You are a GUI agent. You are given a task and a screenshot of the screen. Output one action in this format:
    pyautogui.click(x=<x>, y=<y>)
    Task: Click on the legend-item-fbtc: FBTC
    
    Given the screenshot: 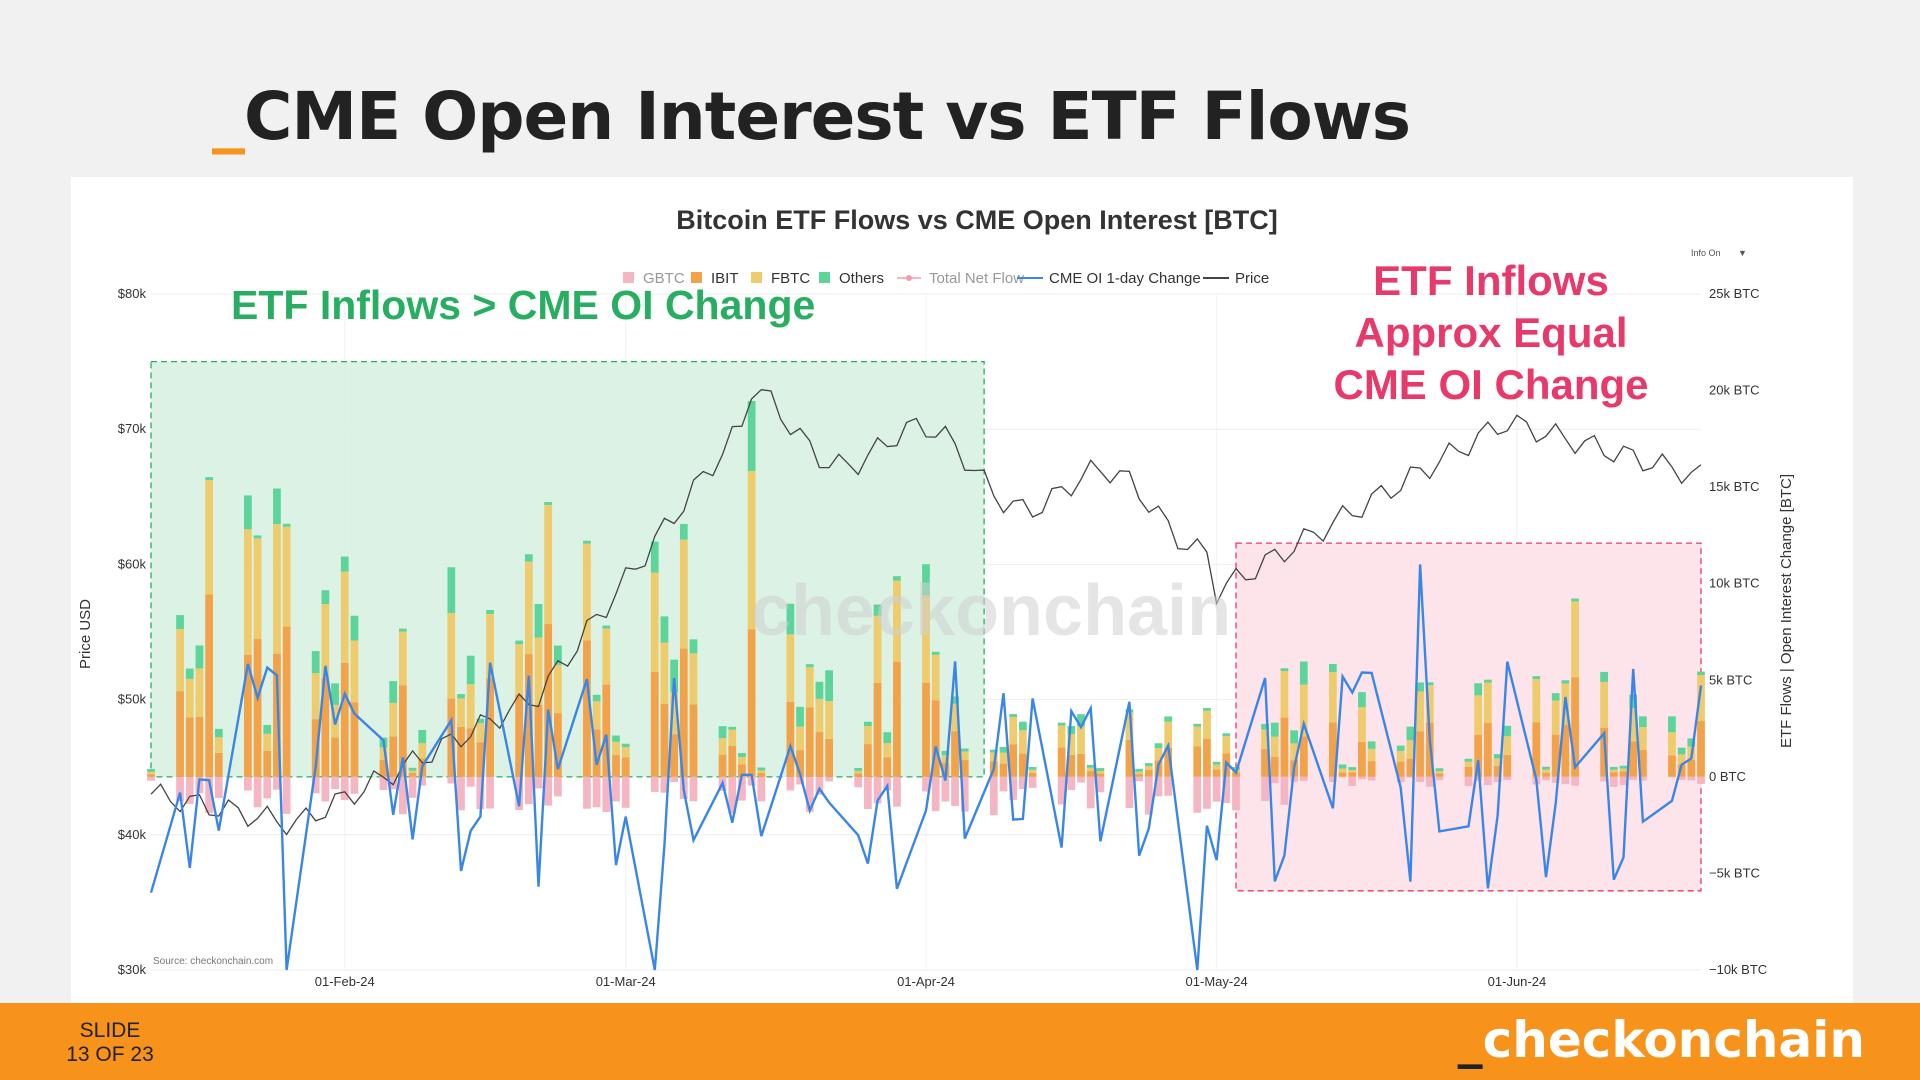 What is the action you would take?
    pyautogui.click(x=780, y=278)
    